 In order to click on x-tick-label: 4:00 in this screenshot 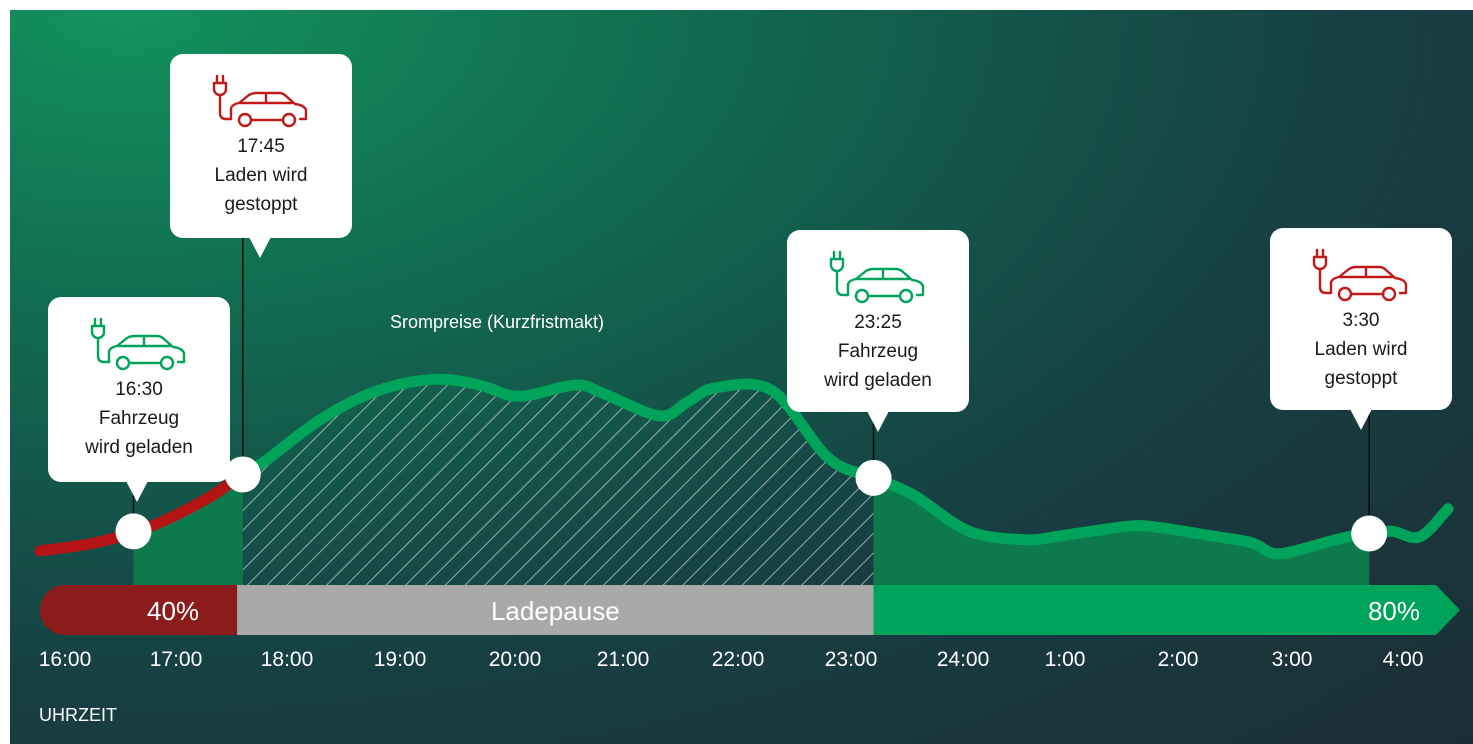, I will do `click(1403, 659)`.